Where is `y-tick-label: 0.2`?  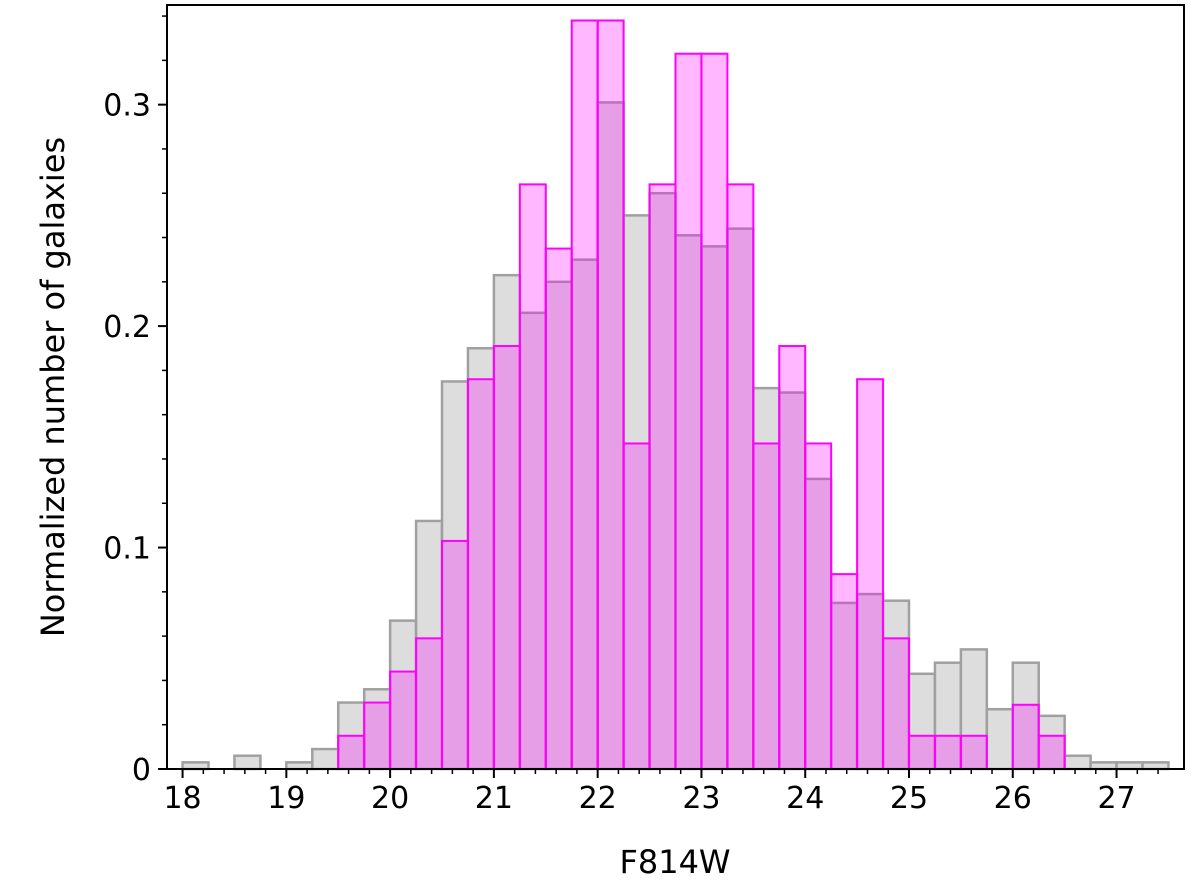
y-tick-label: 0.2 is located at coordinates (127, 327).